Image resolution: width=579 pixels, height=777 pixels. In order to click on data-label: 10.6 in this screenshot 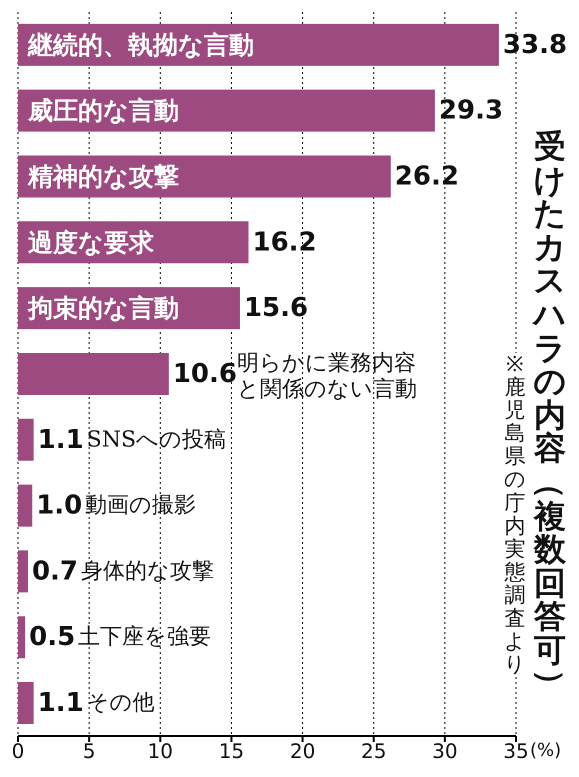, I will do `click(204, 373)`.